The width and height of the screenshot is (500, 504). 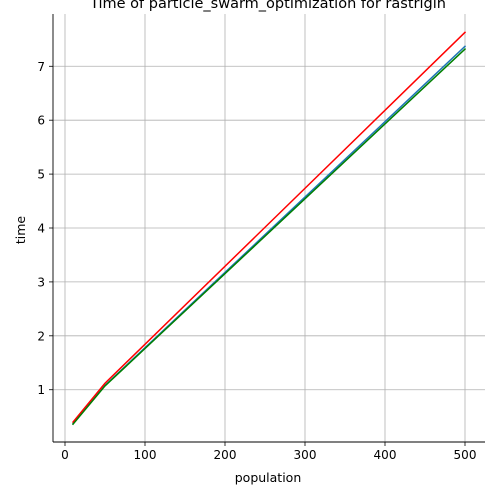 I want to click on x-tick-label-4: 400, so click(x=385, y=455).